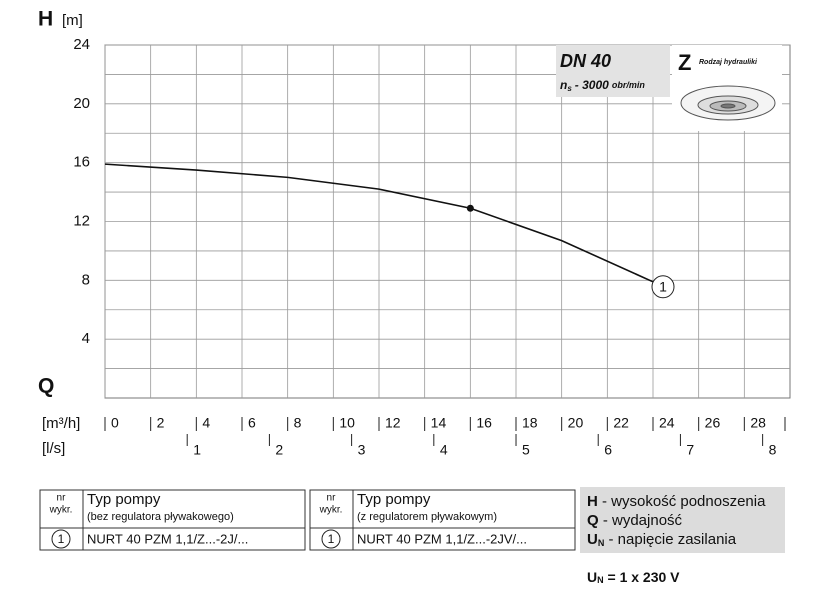 The width and height of the screenshot is (827, 592). Describe the element at coordinates (46, 386) in the screenshot. I see `x-symbol: Q` at that location.